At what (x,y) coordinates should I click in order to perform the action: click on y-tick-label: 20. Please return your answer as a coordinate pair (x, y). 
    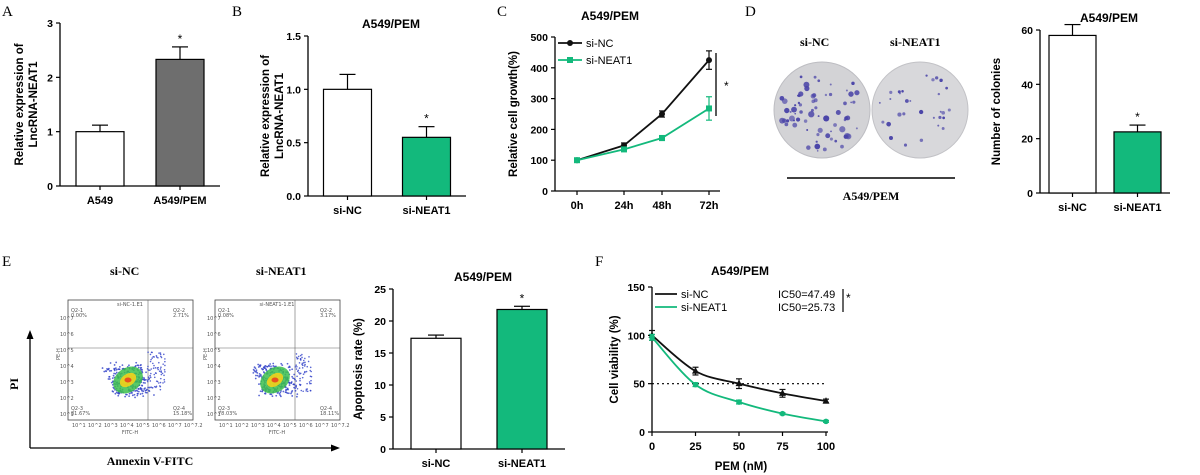
    Looking at the image, I should click on (380, 322).